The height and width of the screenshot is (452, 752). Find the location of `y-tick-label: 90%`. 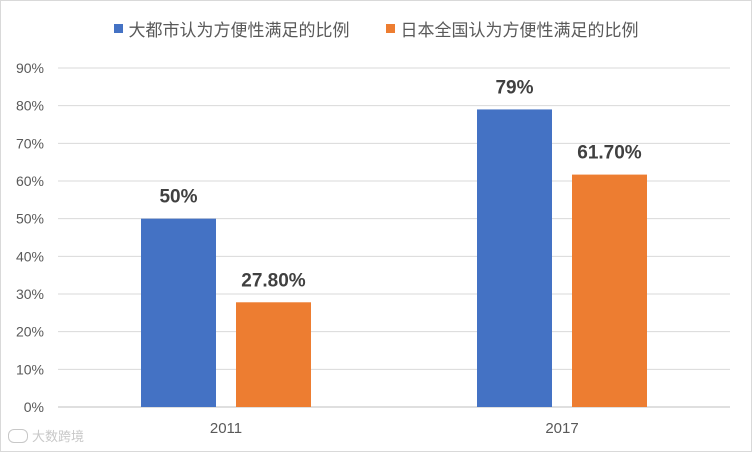

y-tick-label: 90% is located at coordinates (30, 68).